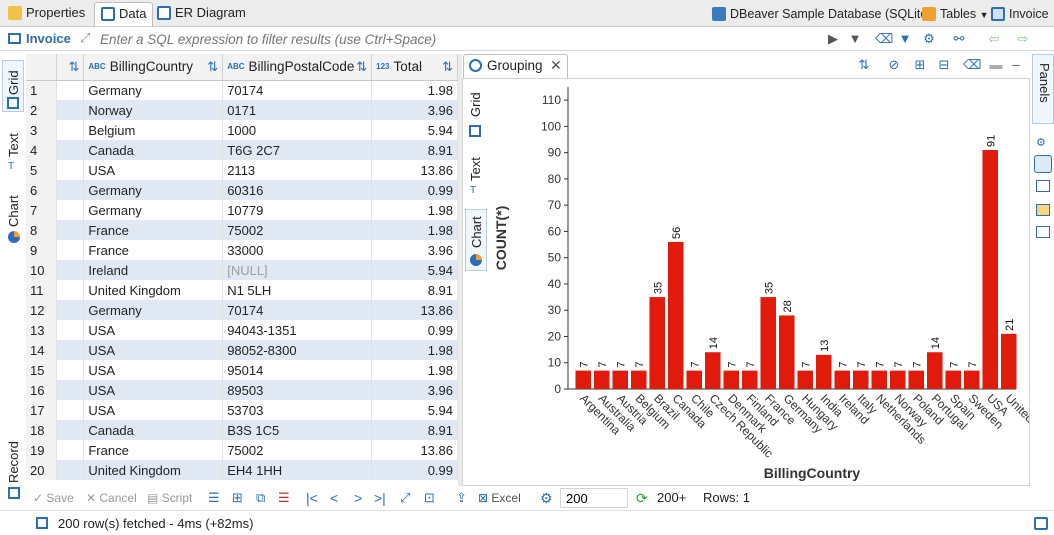 The width and height of the screenshot is (1054, 535). What do you see at coordinates (111, 498) in the screenshot?
I see `cancel-button: ✕ Cancel` at bounding box center [111, 498].